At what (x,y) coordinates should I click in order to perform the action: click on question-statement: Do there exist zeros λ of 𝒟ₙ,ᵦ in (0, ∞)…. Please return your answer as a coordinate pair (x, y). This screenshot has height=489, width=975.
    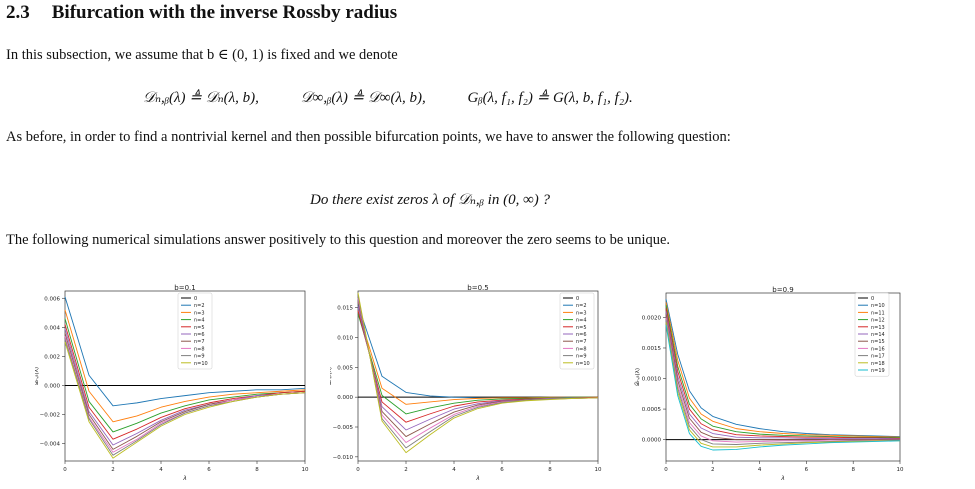
    Looking at the image, I should click on (430, 200).